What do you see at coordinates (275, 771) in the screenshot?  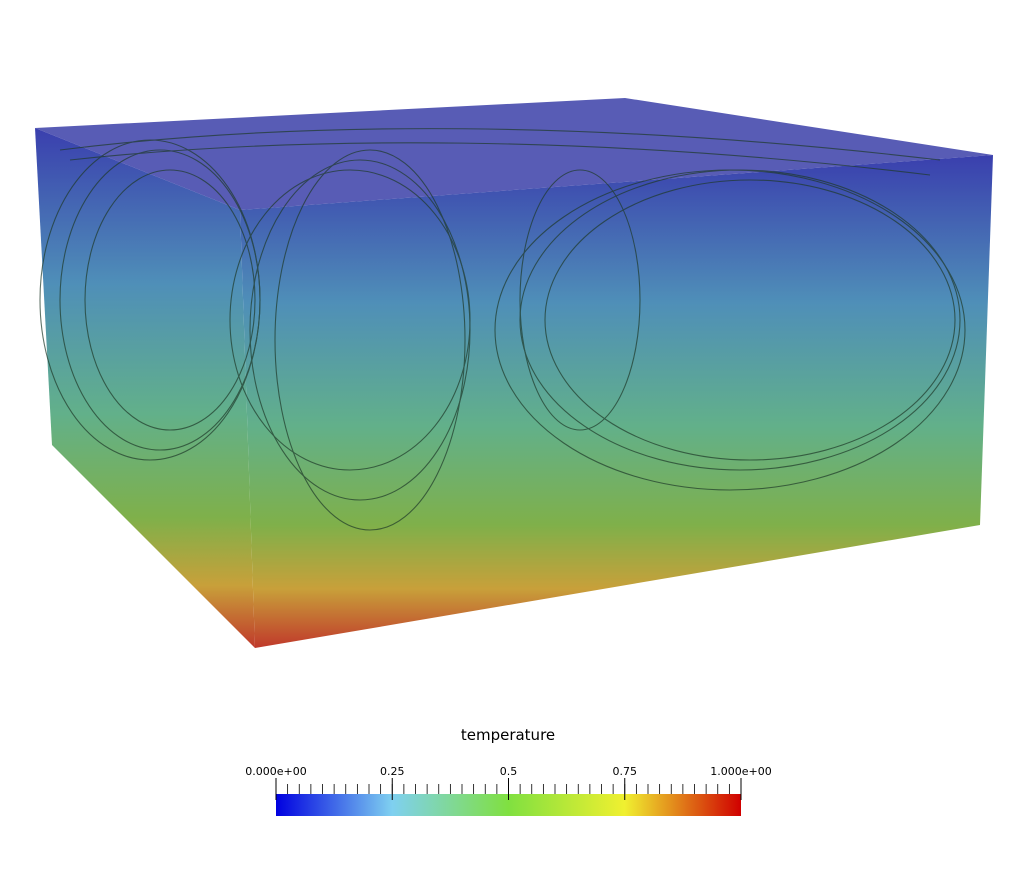 I see `tick-label: 0.000e+00` at bounding box center [275, 771].